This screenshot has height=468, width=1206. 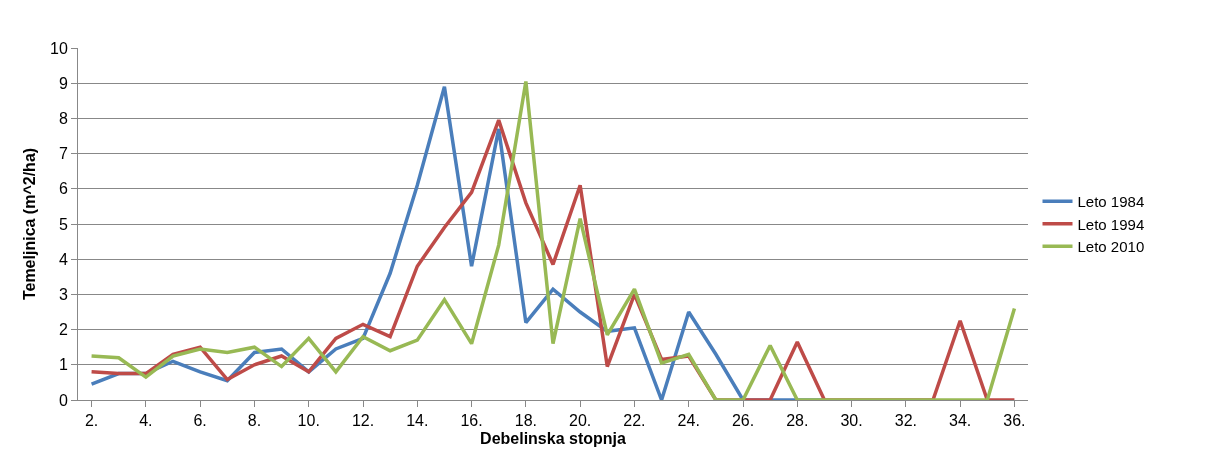 I want to click on y-tick-label: 8, so click(x=63, y=118).